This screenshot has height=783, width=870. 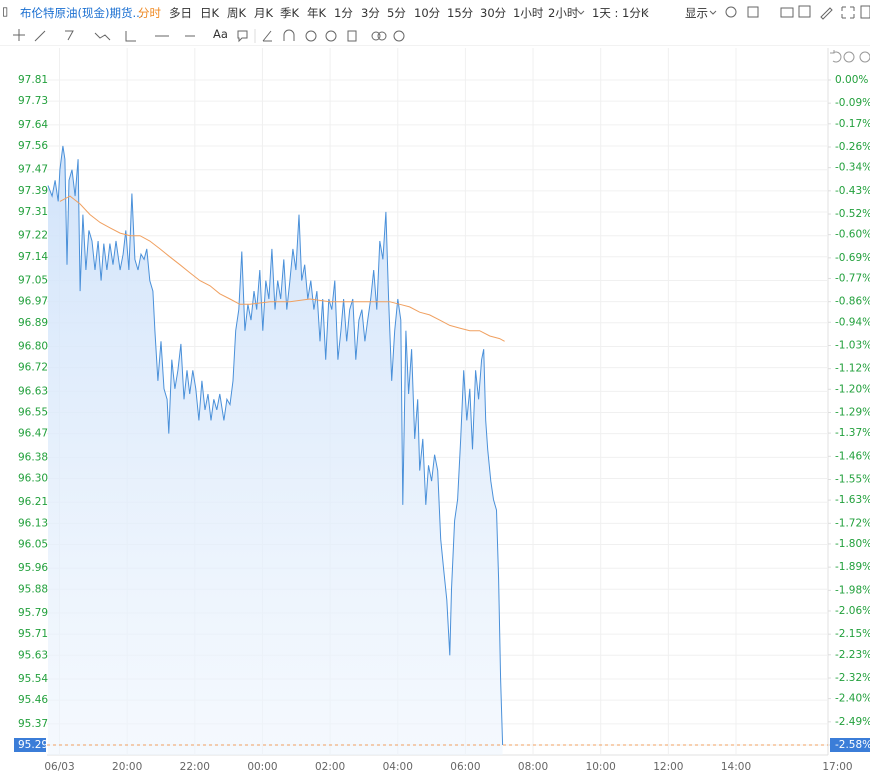 What do you see at coordinates (399, 36) in the screenshot?
I see `tool-settings-icon` at bounding box center [399, 36].